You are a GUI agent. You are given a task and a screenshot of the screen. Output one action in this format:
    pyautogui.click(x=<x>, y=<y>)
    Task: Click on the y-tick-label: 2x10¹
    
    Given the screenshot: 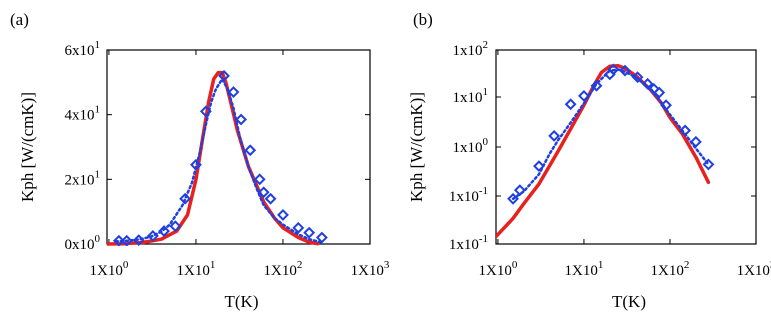 What is the action you would take?
    pyautogui.click(x=83, y=178)
    